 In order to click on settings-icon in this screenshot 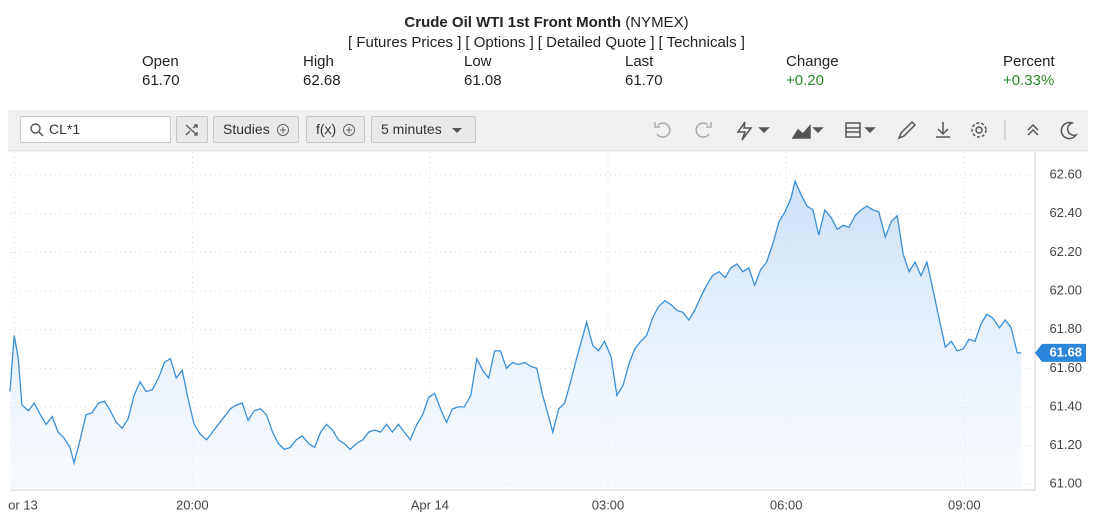, I will do `click(979, 130)`.